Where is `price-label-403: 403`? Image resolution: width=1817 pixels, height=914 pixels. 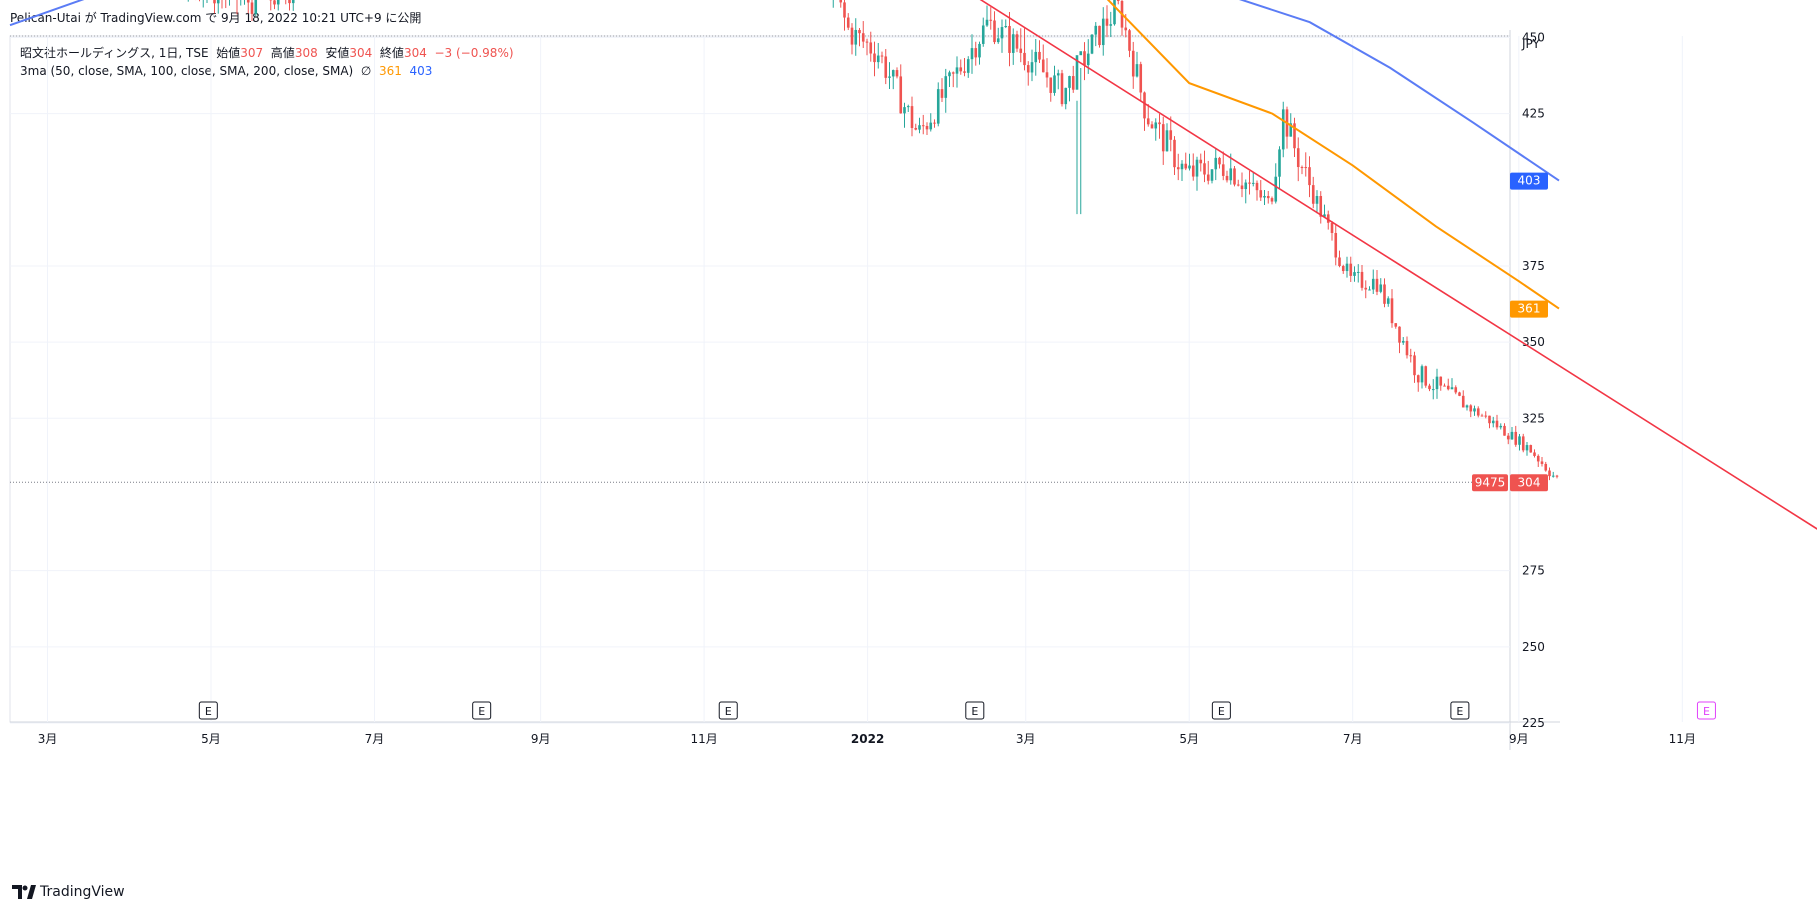
price-label-403: 403 is located at coordinates (1529, 181).